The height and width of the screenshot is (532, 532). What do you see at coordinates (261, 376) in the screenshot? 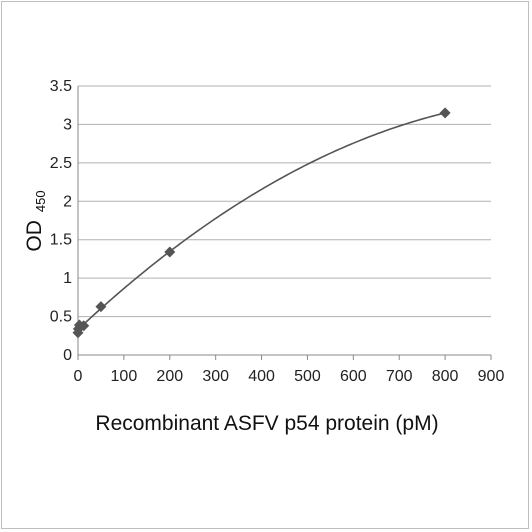
I see `x-tick-label: 400` at bounding box center [261, 376].